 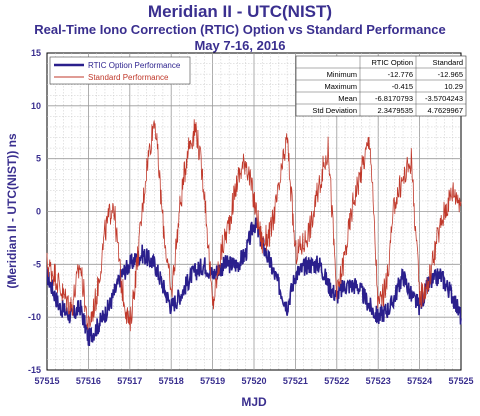 What do you see at coordinates (419, 381) in the screenshot?
I see `x-tick-label: 57524` at bounding box center [419, 381].